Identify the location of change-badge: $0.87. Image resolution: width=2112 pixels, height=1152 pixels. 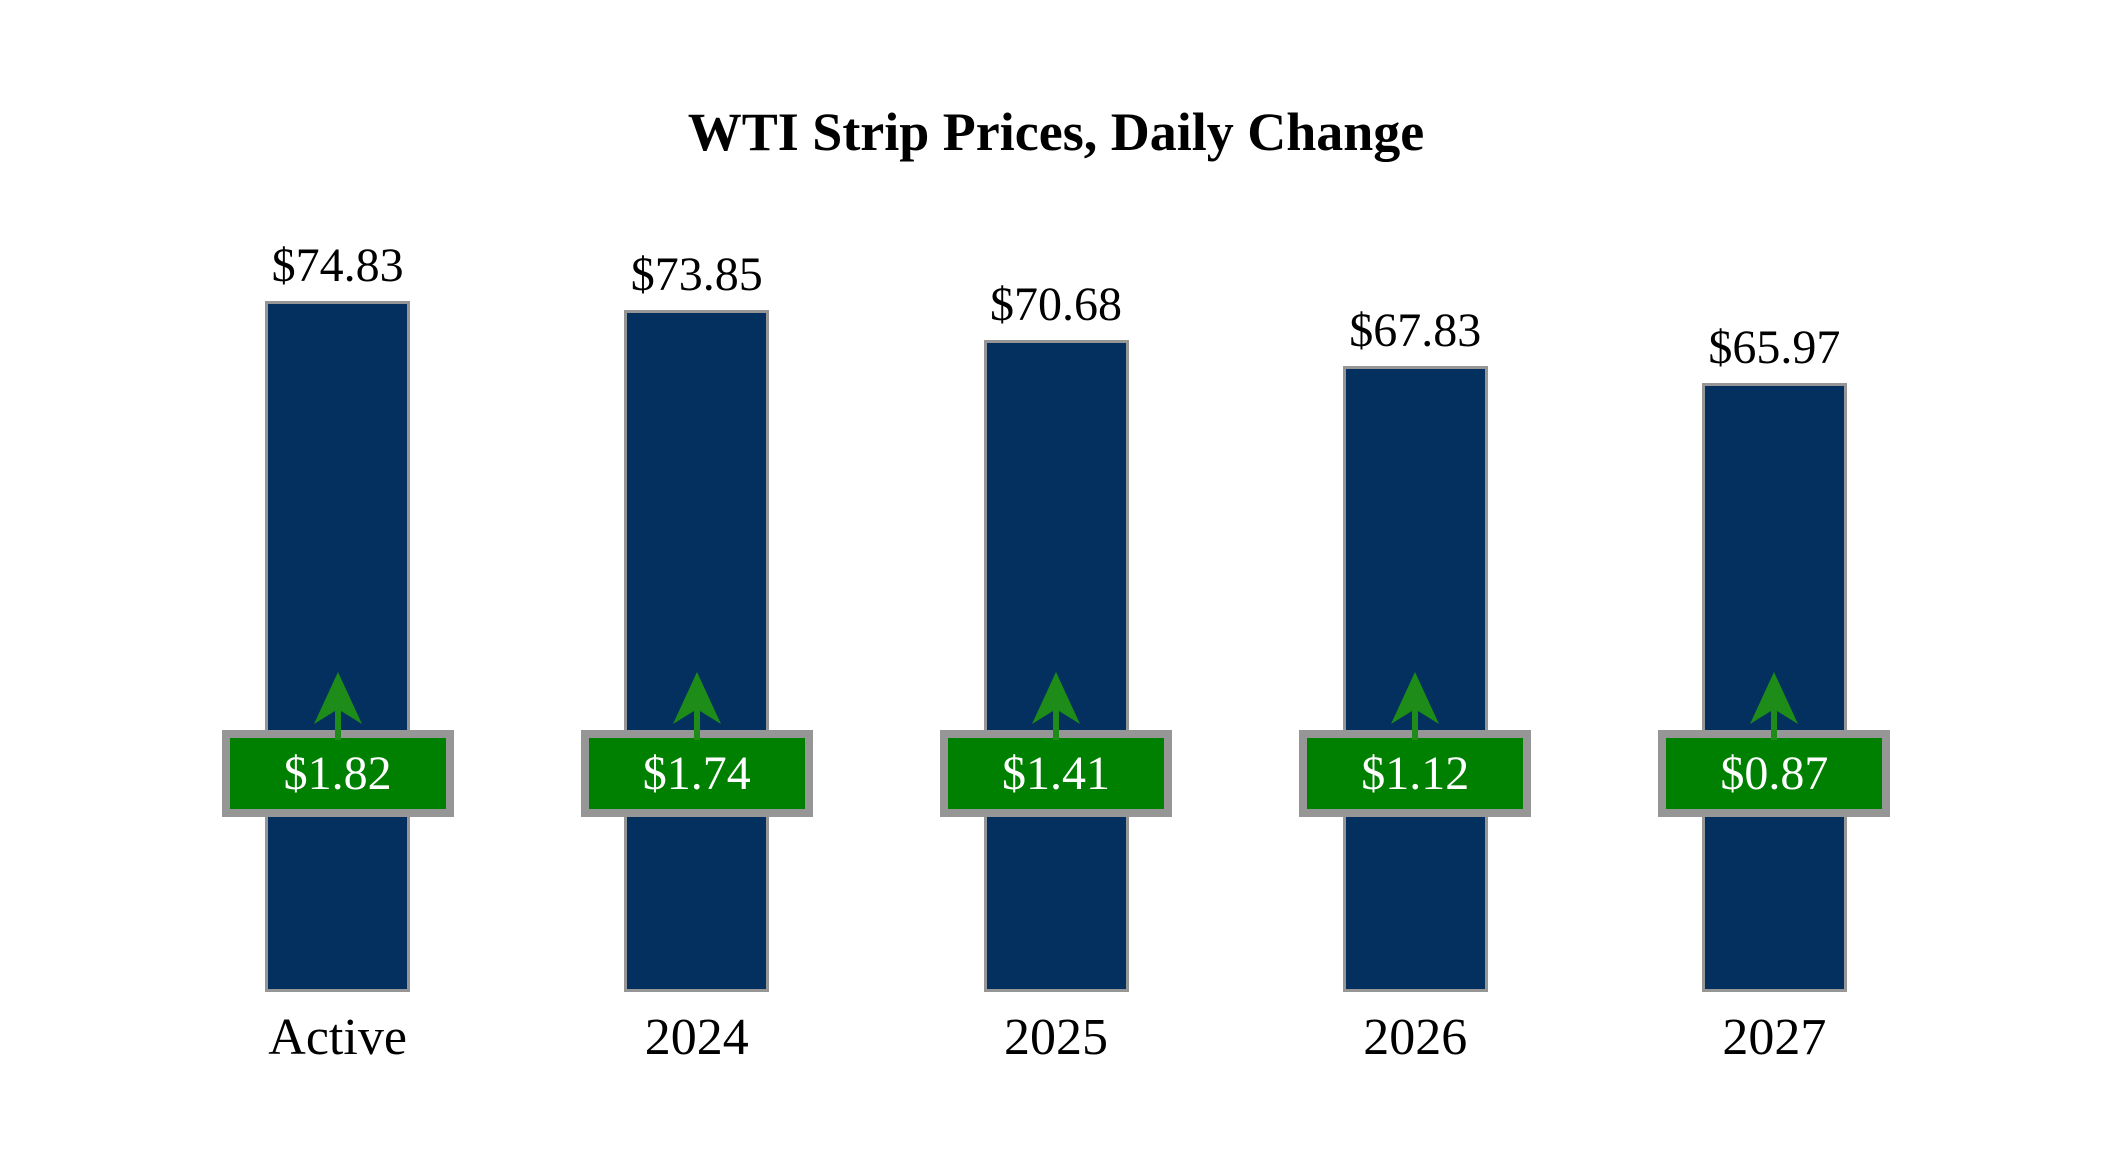
(1774, 773).